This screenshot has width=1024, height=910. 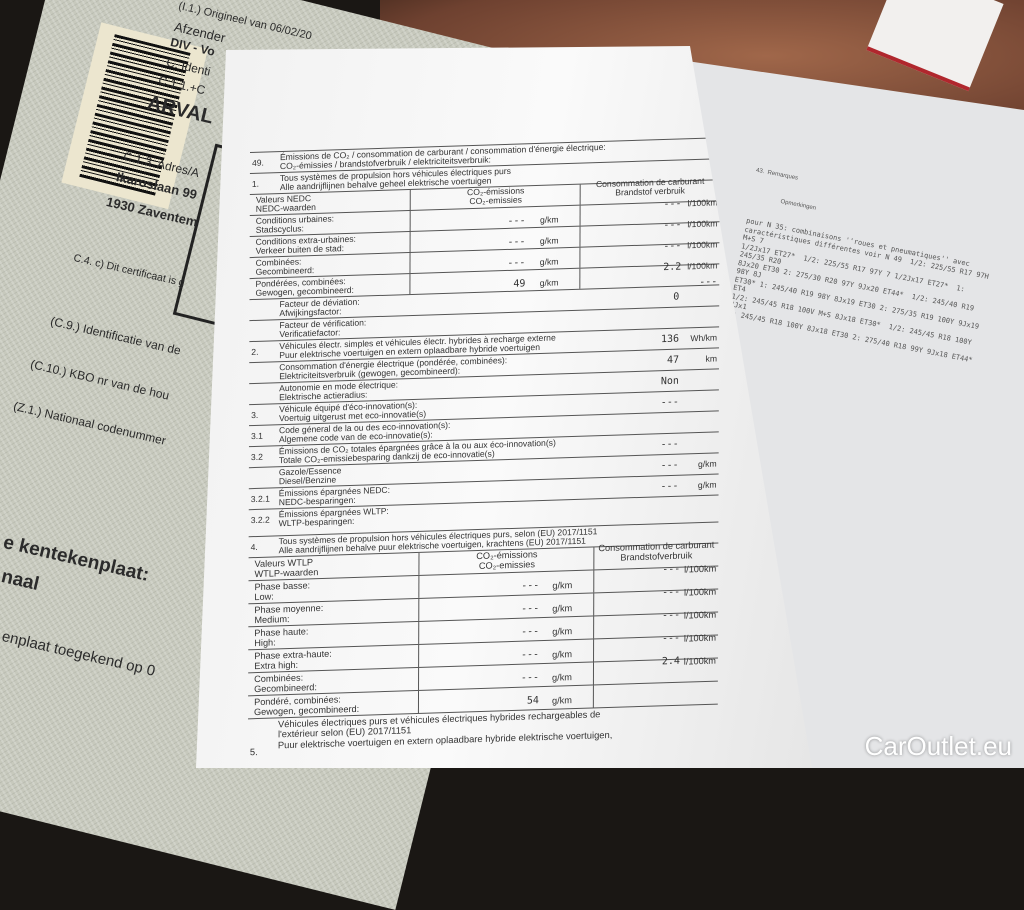 What do you see at coordinates (256, 436) in the screenshot?
I see `item-number: 3.1` at bounding box center [256, 436].